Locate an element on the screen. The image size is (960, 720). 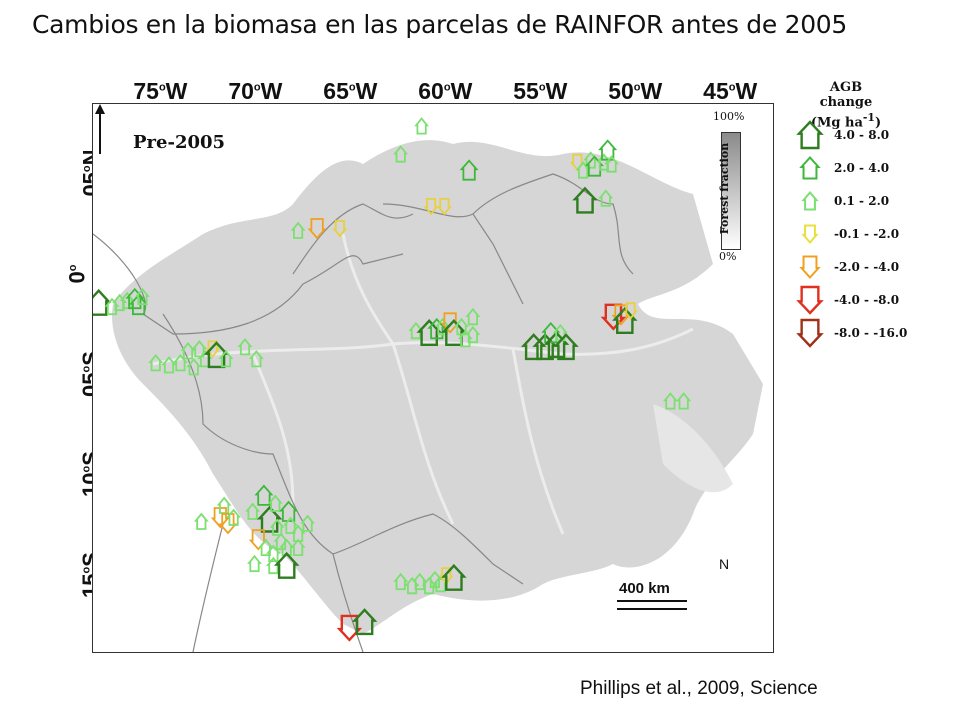
longitude-label: 55oW is located at coordinates (540, 91).